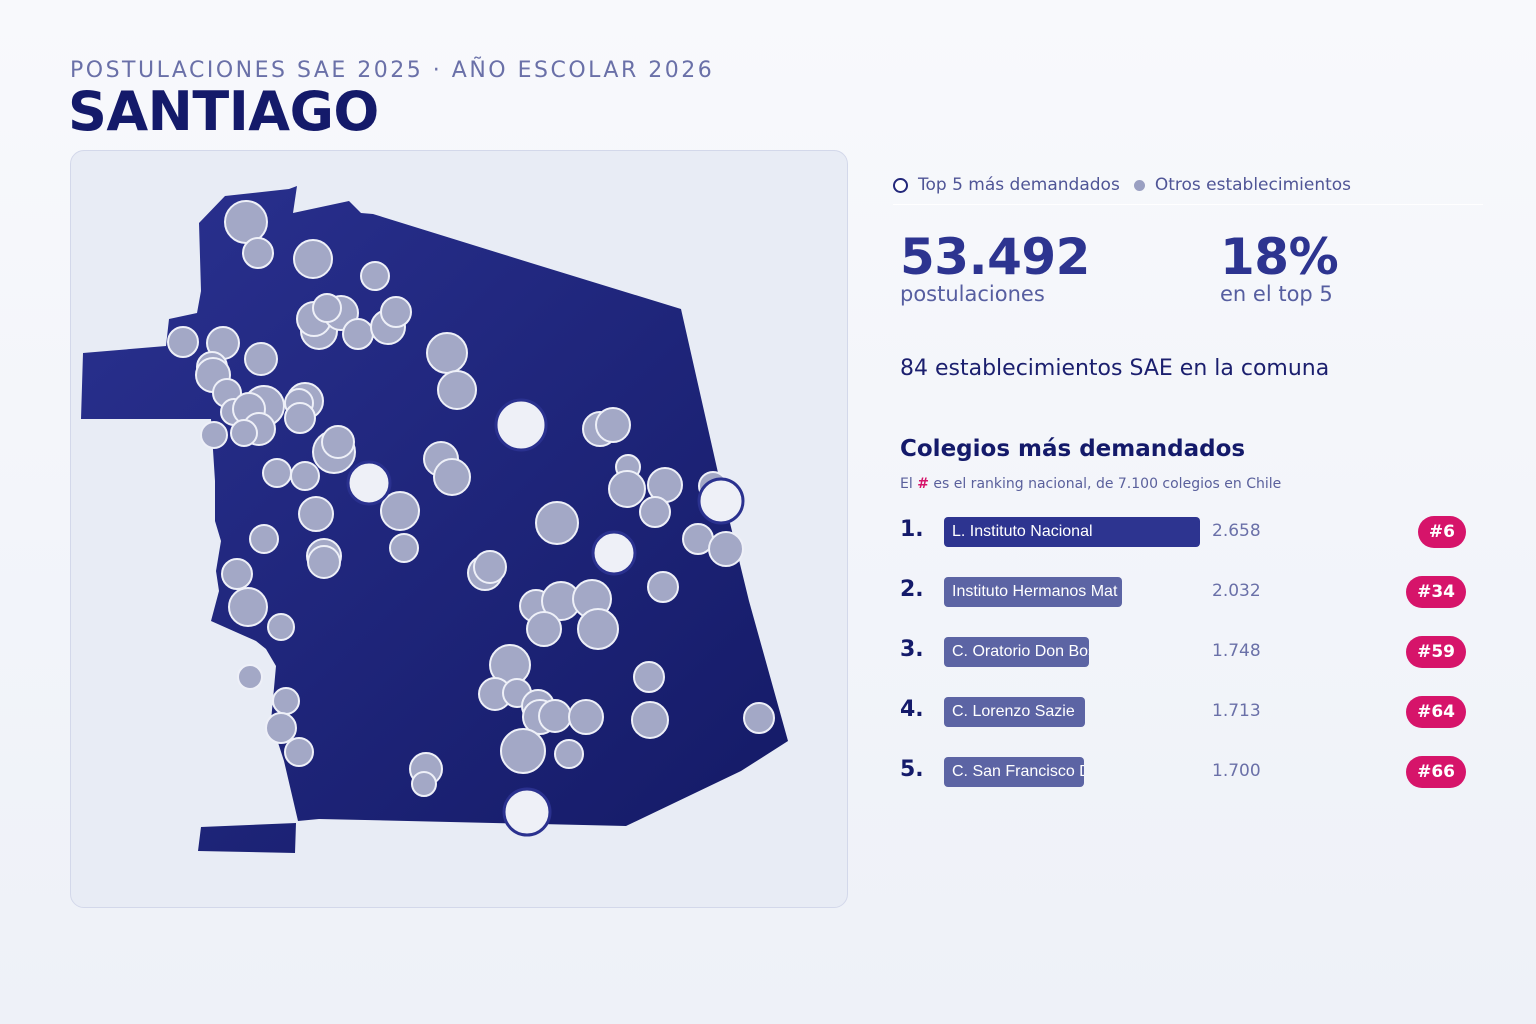 This screenshot has width=1536, height=1024. What do you see at coordinates (1276, 294) in the screenshot?
I see `stat-top5-share-label: en el top 5` at bounding box center [1276, 294].